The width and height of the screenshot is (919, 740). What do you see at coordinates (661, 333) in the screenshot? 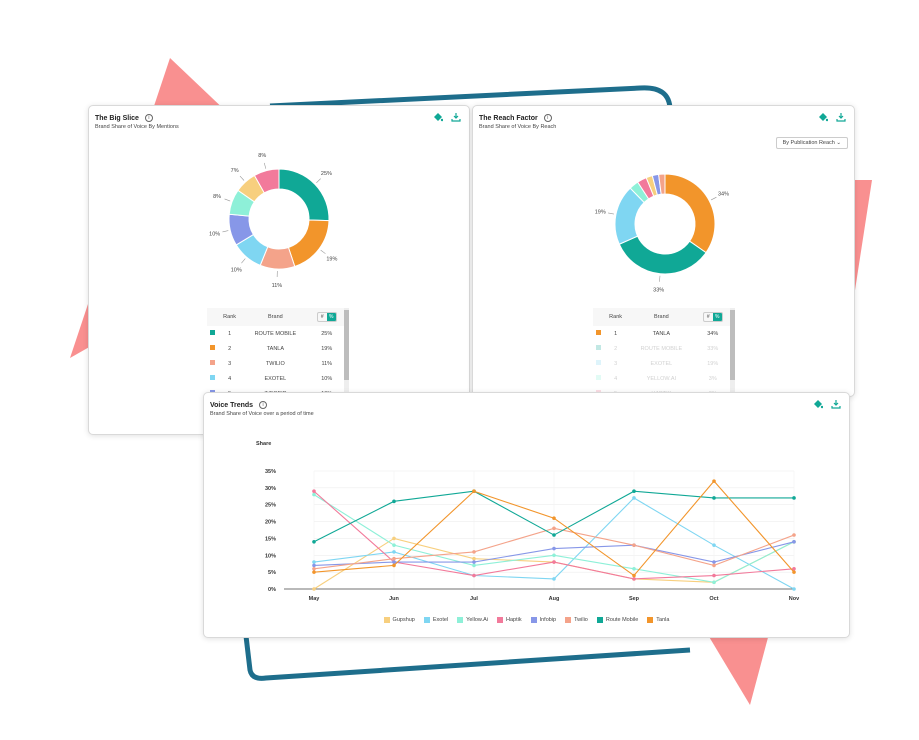
I see `table-row: 1 TANLA 34%` at bounding box center [661, 333].